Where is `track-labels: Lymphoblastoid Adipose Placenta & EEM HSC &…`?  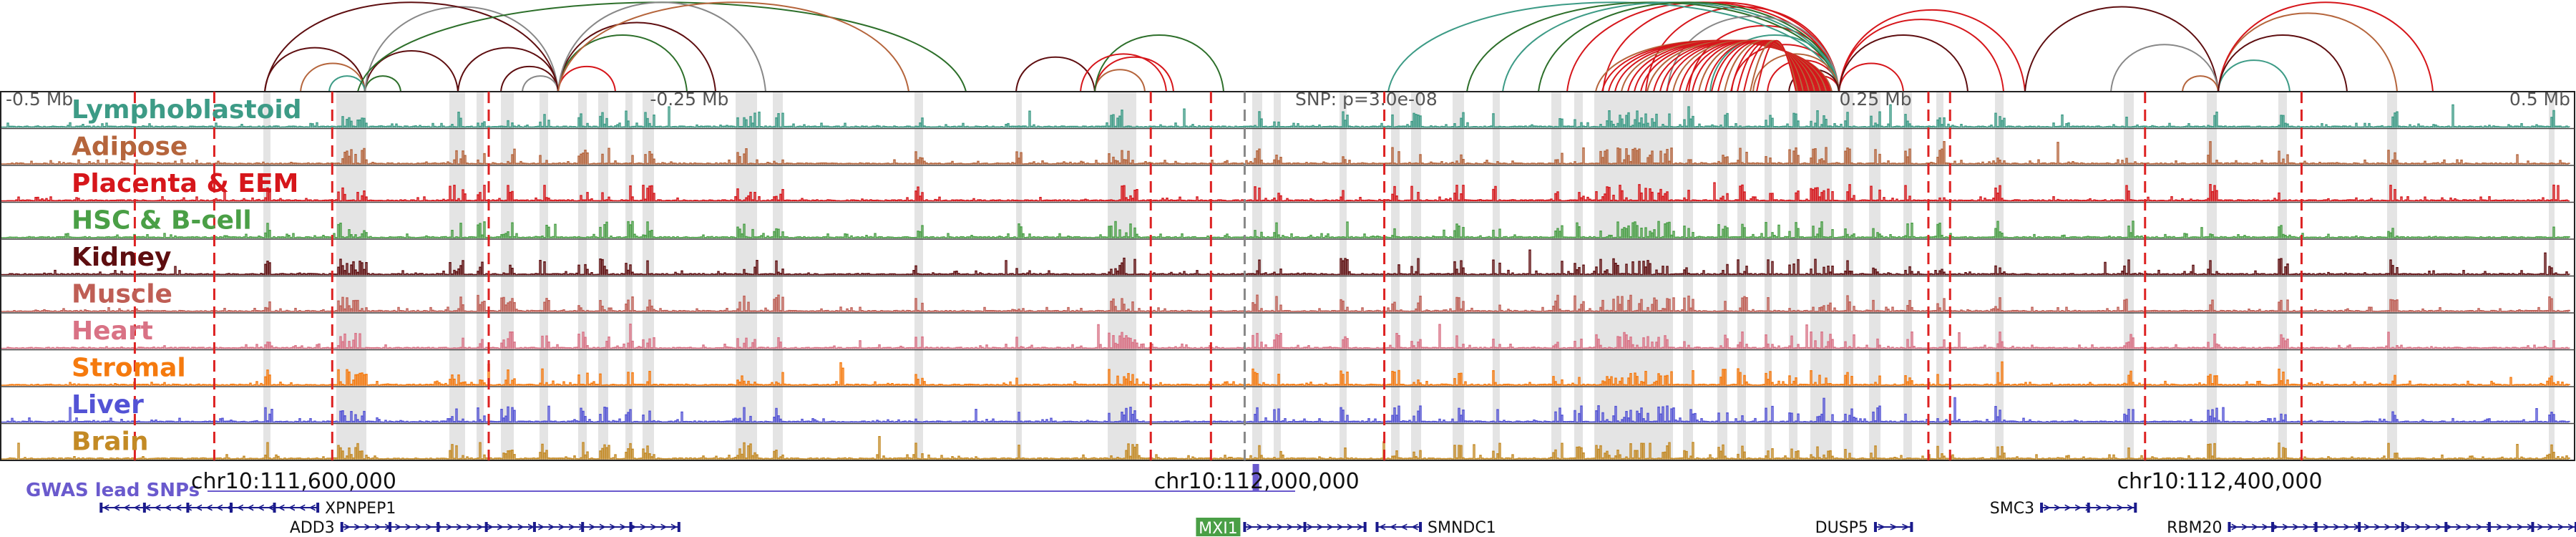
track-labels: Lymphoblastoid Adipose Placenta & EEM HSC &… is located at coordinates (187, 276).